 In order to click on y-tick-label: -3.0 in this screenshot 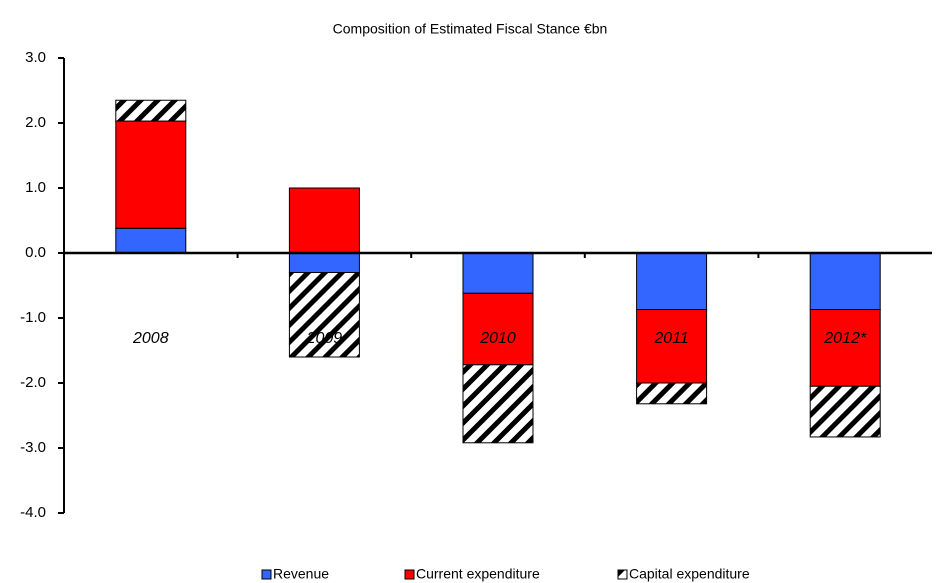, I will do `click(33, 447)`.